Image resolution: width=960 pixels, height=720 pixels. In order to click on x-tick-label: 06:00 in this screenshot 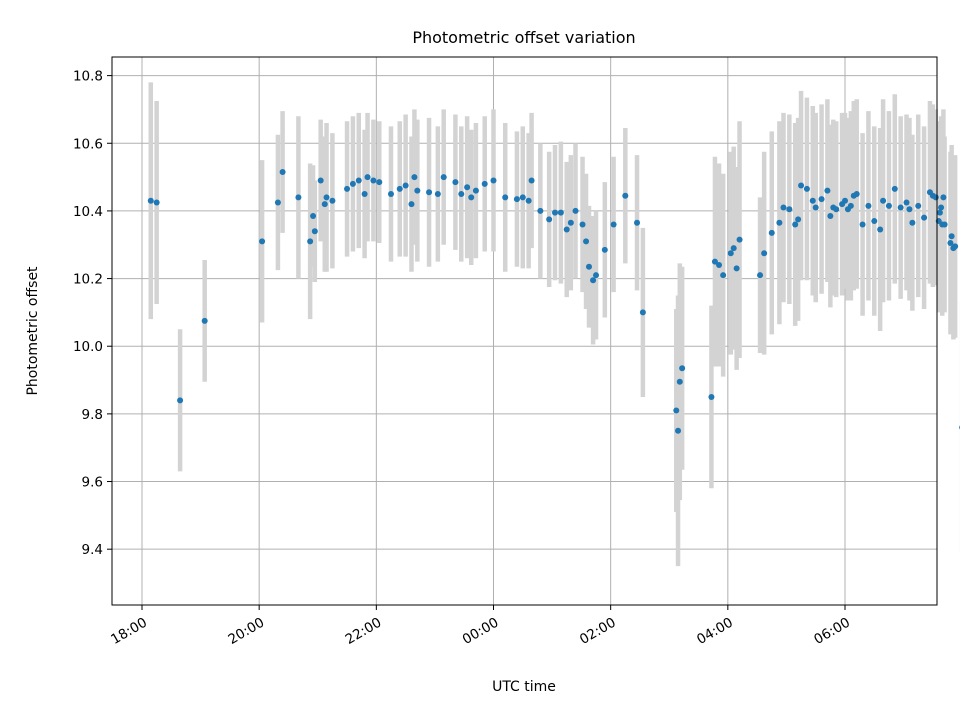, I will do `click(832, 631)`.